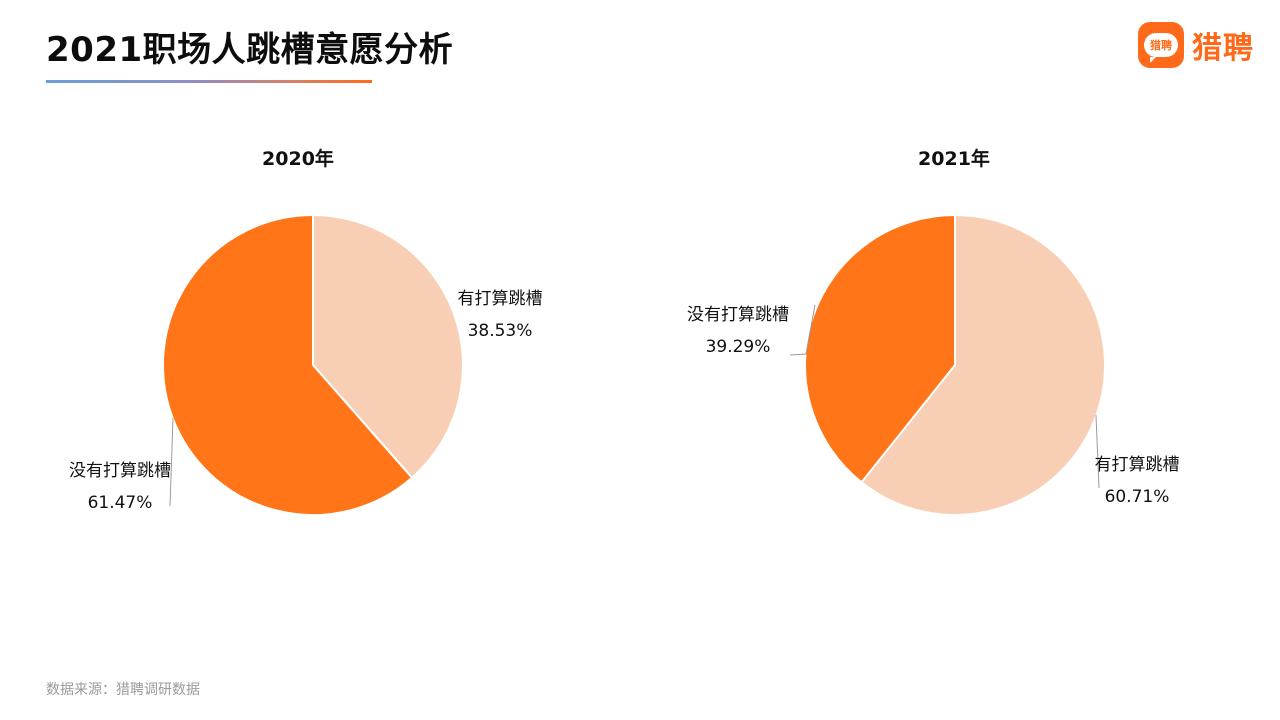 The width and height of the screenshot is (1280, 720). I want to click on brand: 猎聘 猎聘, so click(1196, 45).